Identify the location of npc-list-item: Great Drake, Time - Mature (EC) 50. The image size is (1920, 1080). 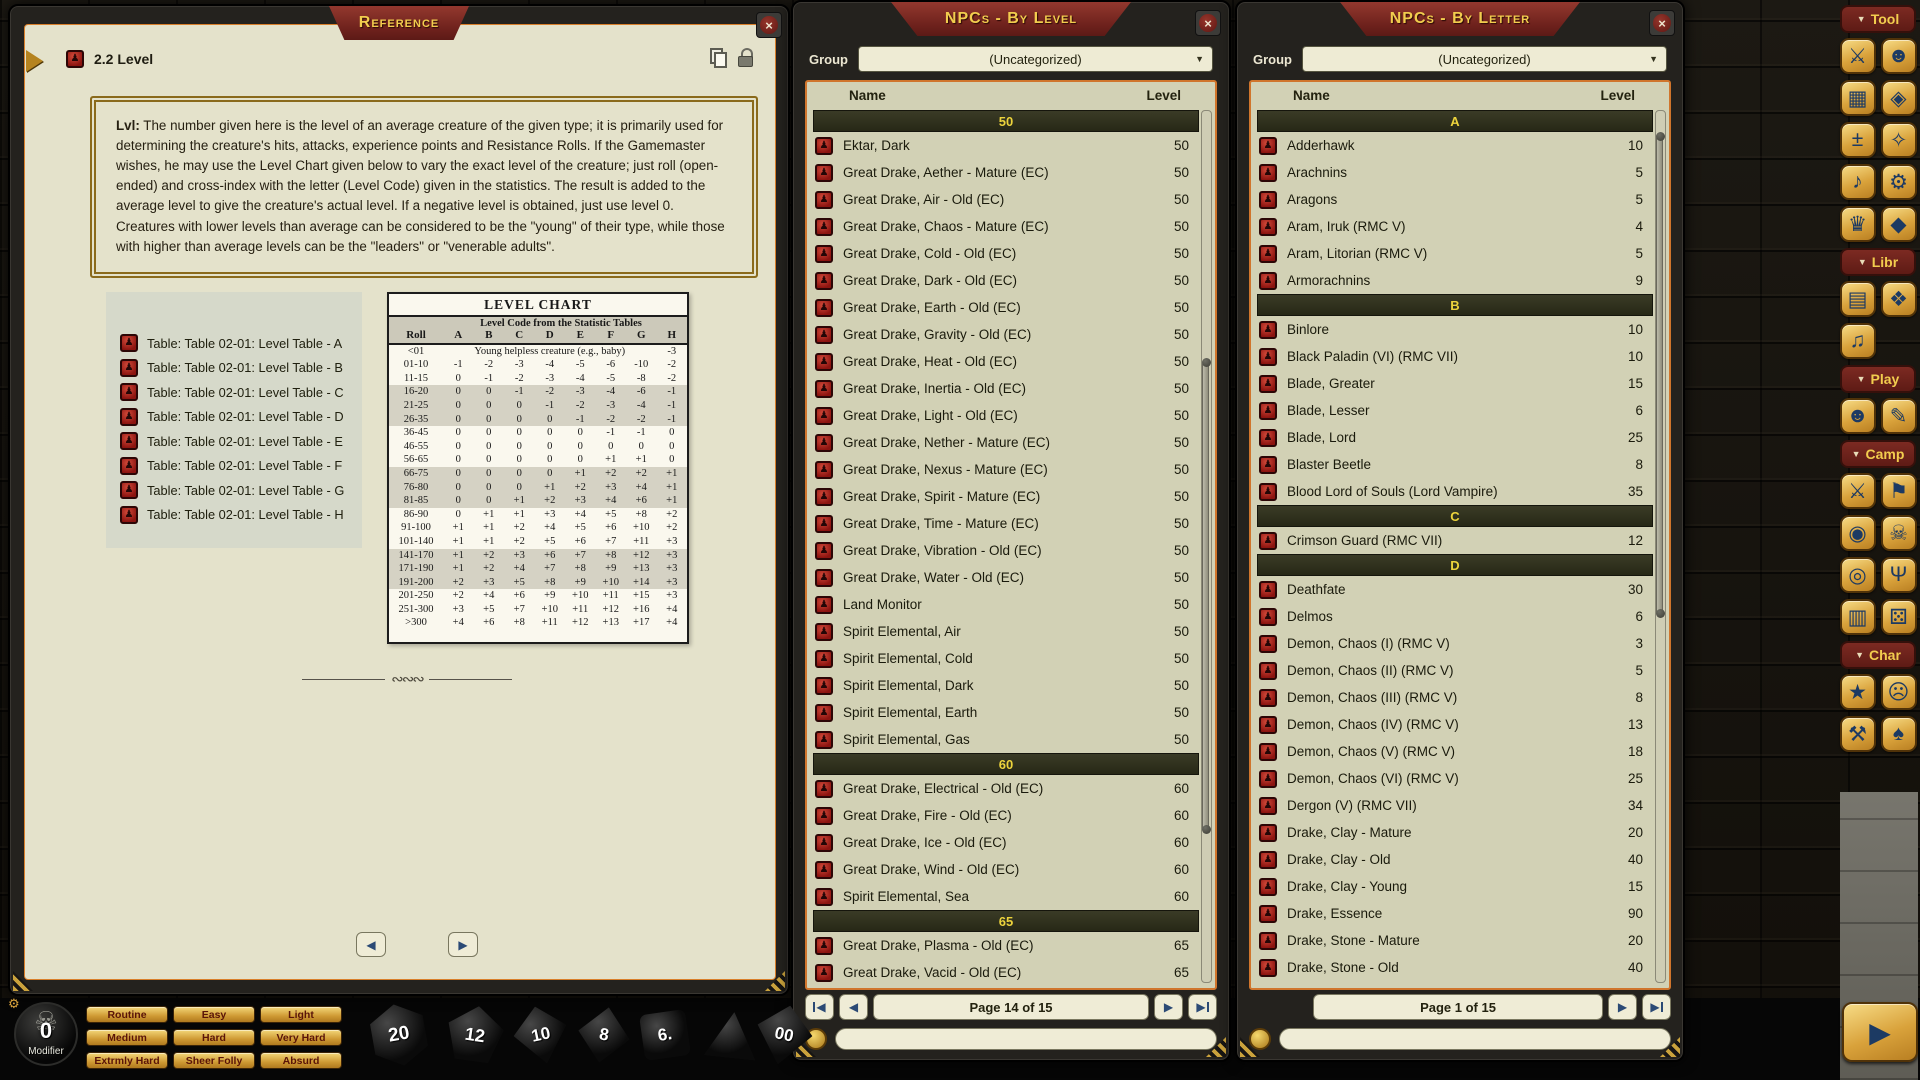
(1011, 523).